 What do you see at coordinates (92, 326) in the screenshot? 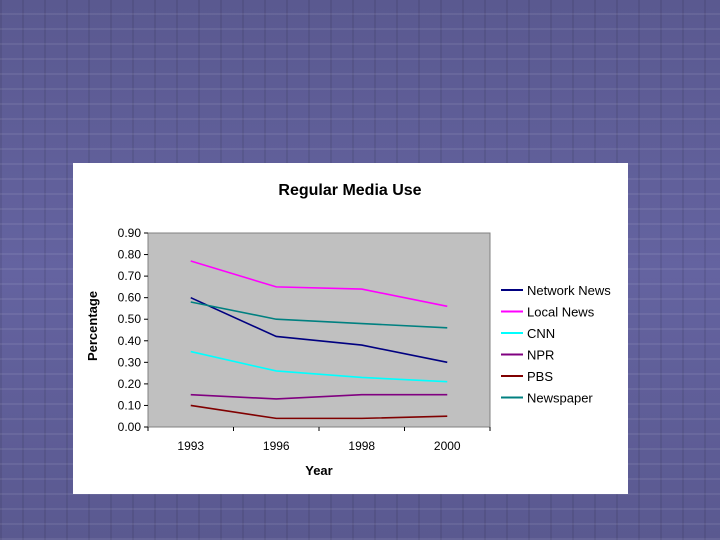
I see `y-axis-label: Percentage` at bounding box center [92, 326].